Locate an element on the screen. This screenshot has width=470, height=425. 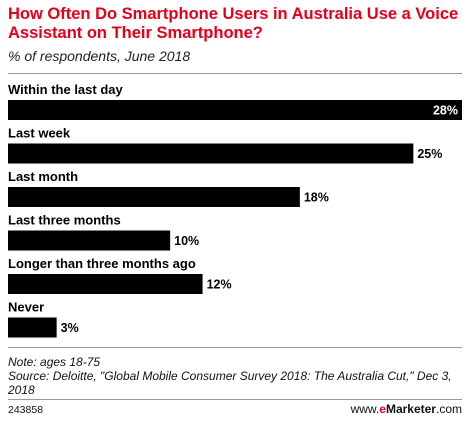
value-label-last-week: 25% is located at coordinates (429, 154).